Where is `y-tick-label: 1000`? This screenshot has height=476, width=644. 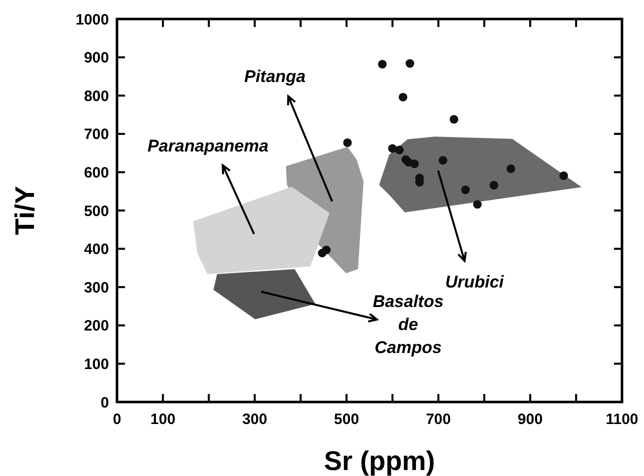 y-tick-label: 1000 is located at coordinates (92, 19).